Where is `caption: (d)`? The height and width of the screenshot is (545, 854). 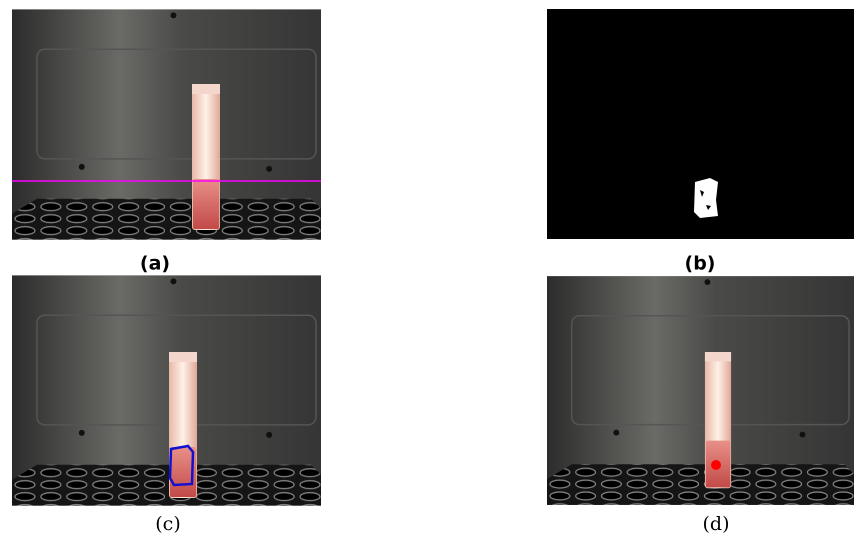 caption: (d) is located at coordinates (716, 524).